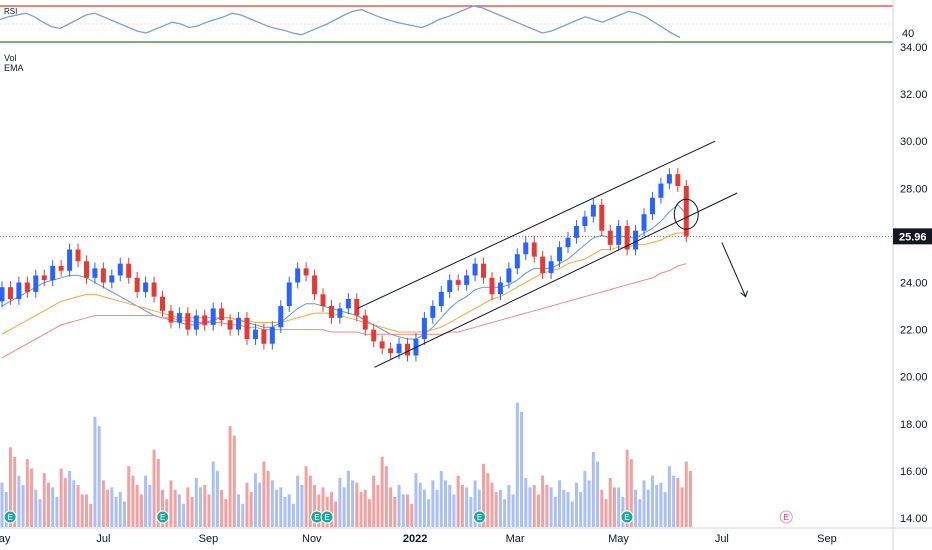 This screenshot has height=550, width=932. Describe the element at coordinates (415, 539) in the screenshot. I see `time-tick-label: 2022` at that location.